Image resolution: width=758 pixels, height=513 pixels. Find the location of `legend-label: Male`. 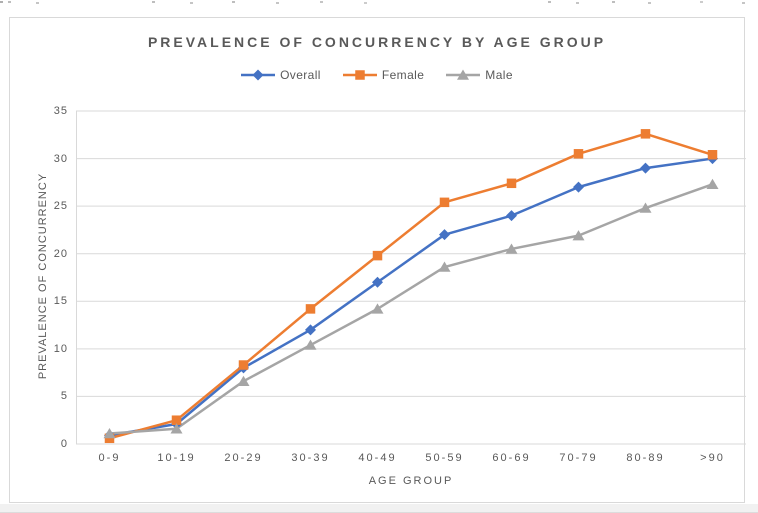

legend-label: Male is located at coordinates (499, 75).